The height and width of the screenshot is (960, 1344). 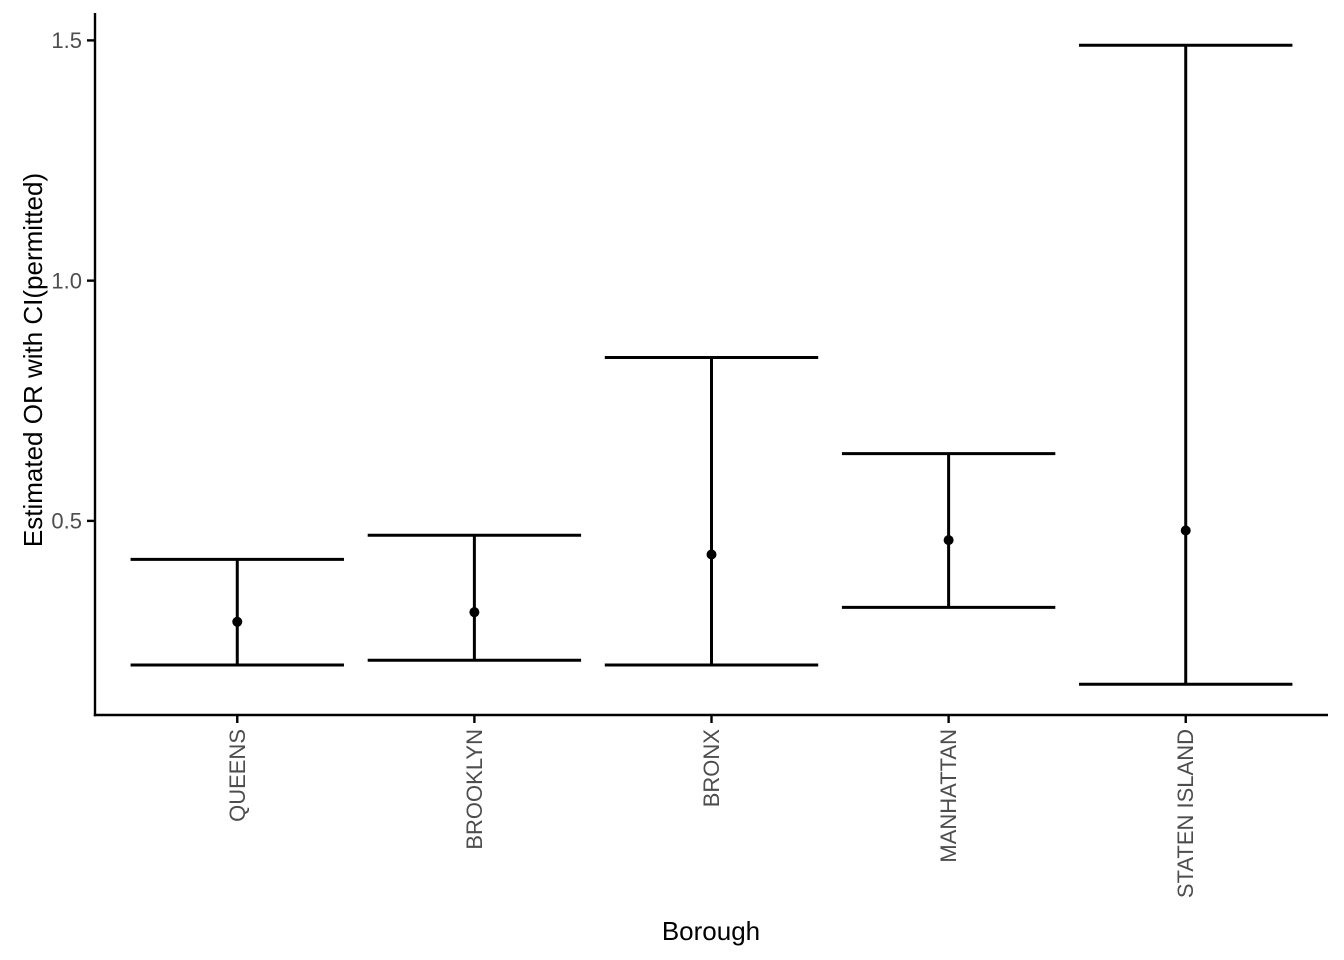 I want to click on x-tick-label: STATEN ISLAND, so click(x=1185, y=813).